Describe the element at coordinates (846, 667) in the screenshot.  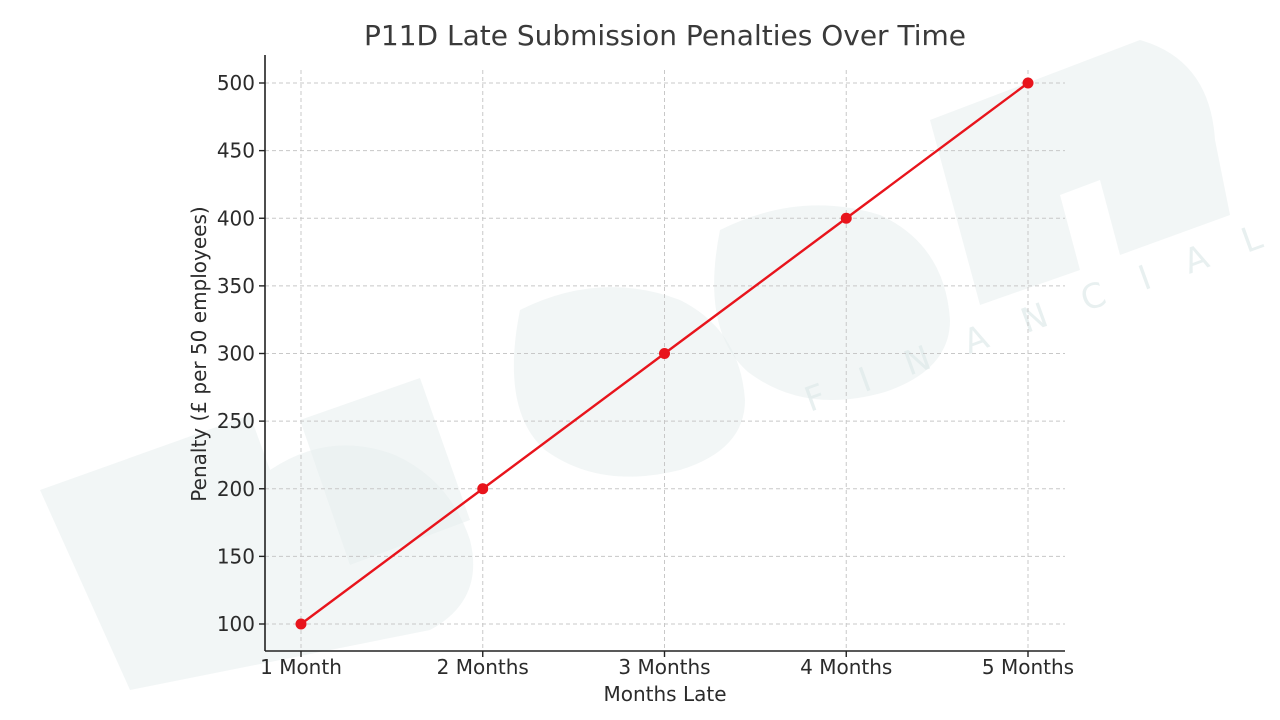
I see `x-tick-label: 4 Months` at that location.